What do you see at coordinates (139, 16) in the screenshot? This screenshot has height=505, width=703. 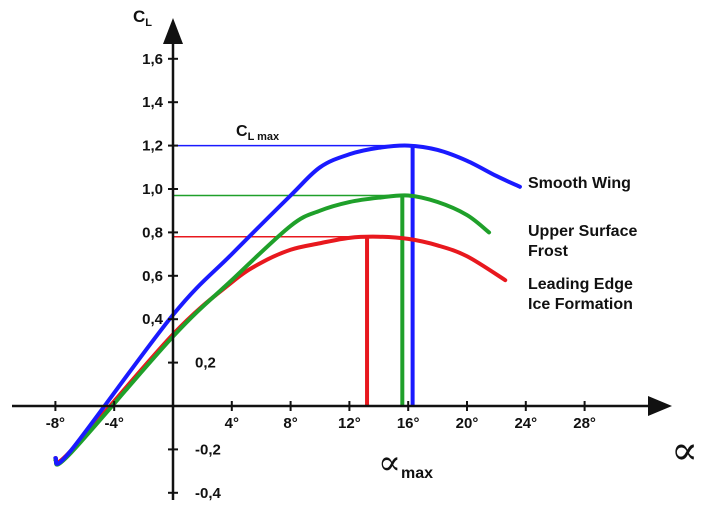 I see `y-axis-label-main: C` at bounding box center [139, 16].